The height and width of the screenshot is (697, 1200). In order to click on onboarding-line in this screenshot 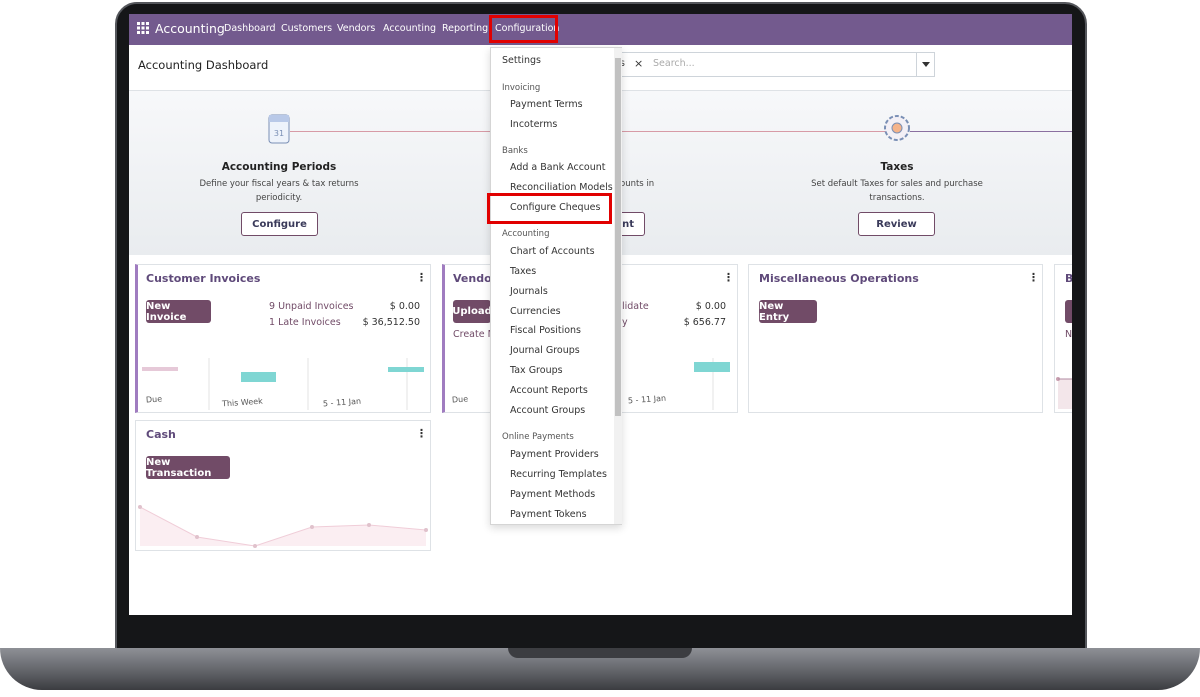, I will do `click(991, 131)`.